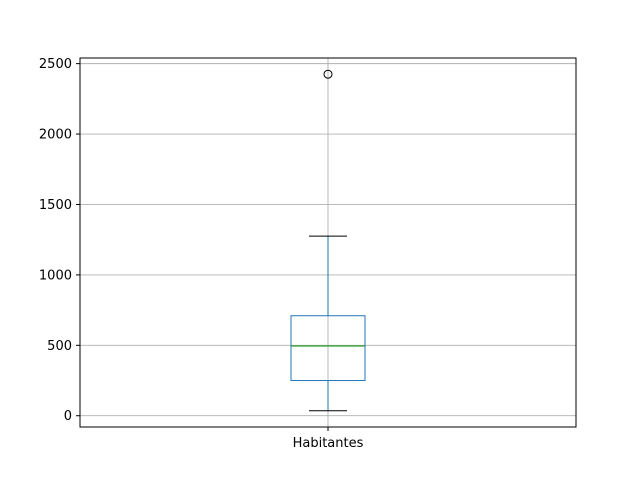  What do you see at coordinates (68, 416) in the screenshot?
I see `y-tick-label: 0` at bounding box center [68, 416].